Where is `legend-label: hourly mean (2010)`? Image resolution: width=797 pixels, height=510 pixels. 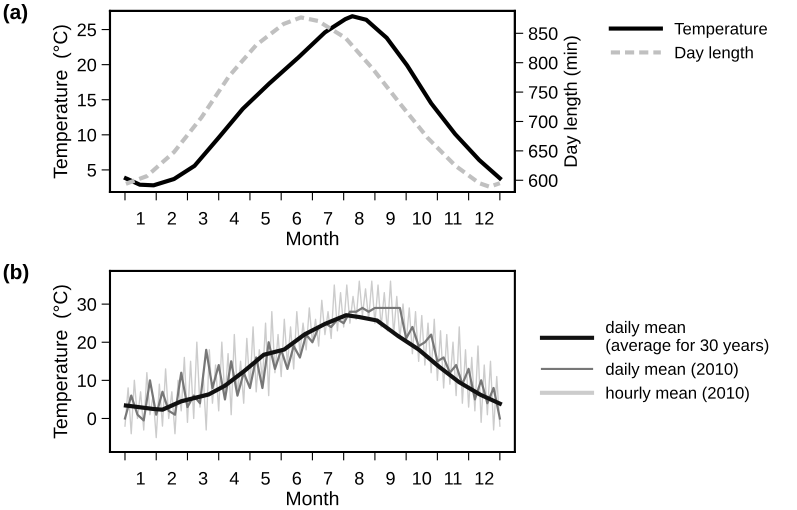 legend-label: hourly mean (2010) is located at coordinates (677, 394).